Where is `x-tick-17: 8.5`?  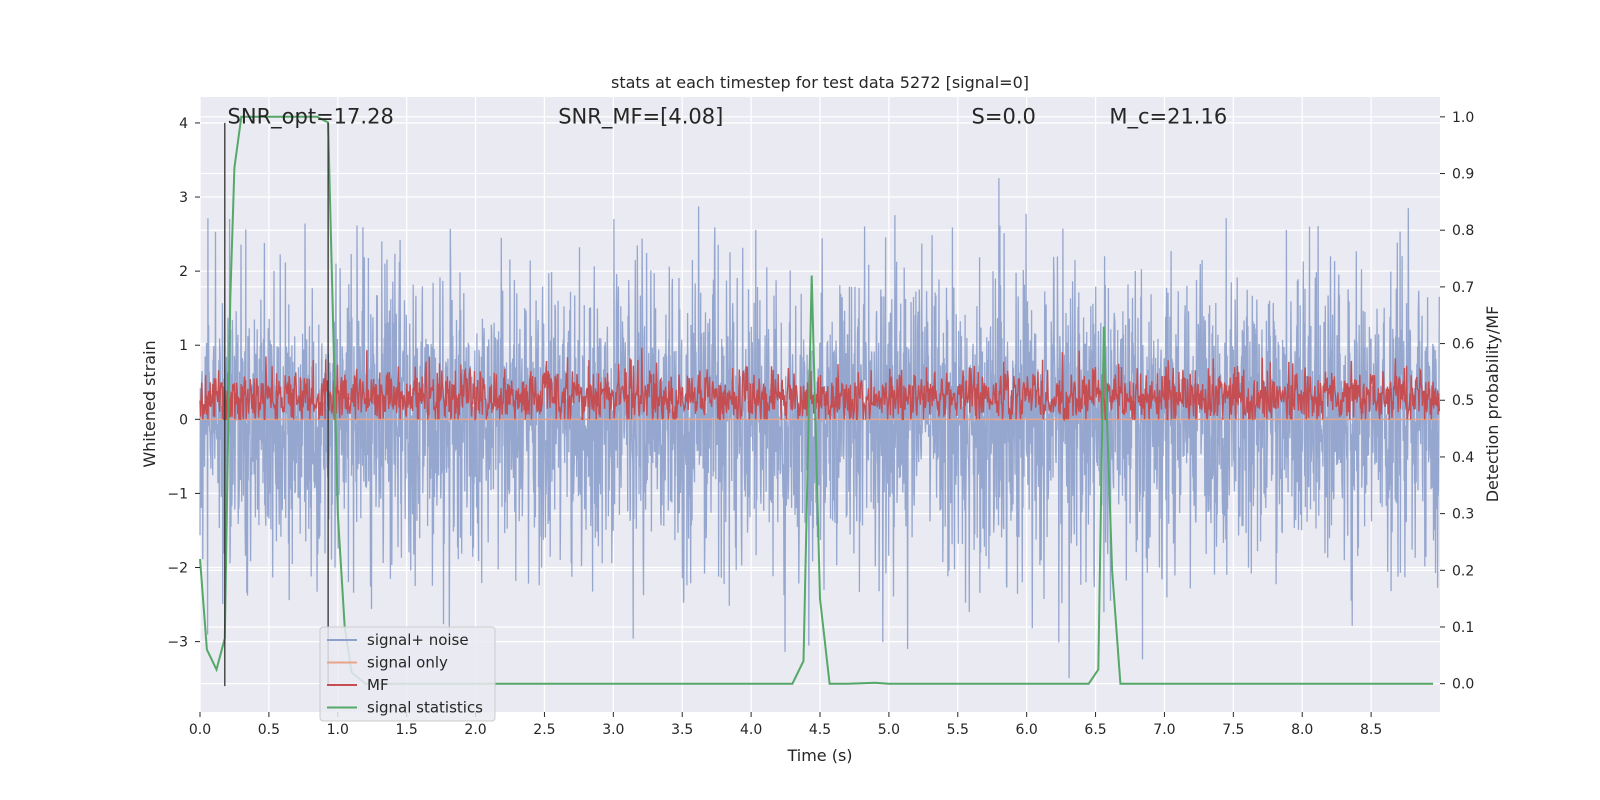
x-tick-17: 8.5 is located at coordinates (1371, 730).